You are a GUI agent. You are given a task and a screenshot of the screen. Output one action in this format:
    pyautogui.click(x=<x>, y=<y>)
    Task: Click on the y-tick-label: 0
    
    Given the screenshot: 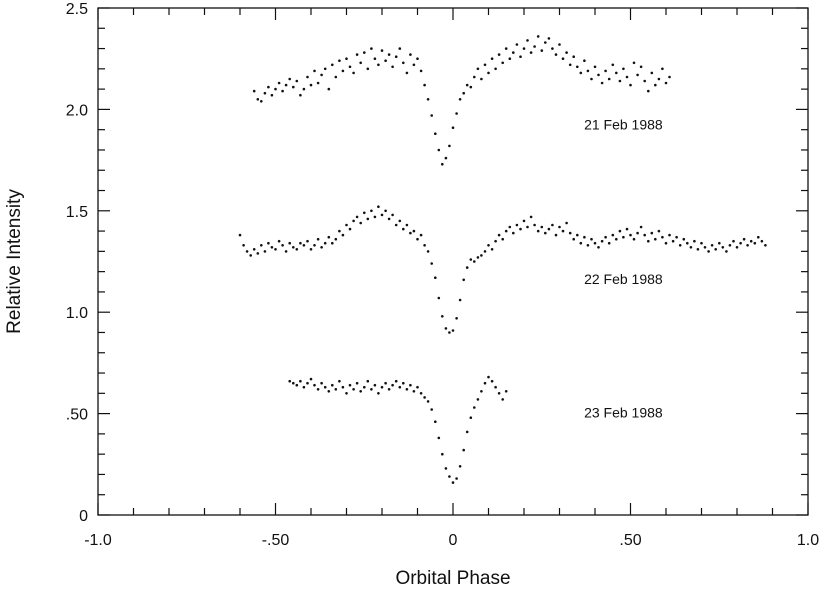 What is the action you would take?
    pyautogui.click(x=83, y=516)
    